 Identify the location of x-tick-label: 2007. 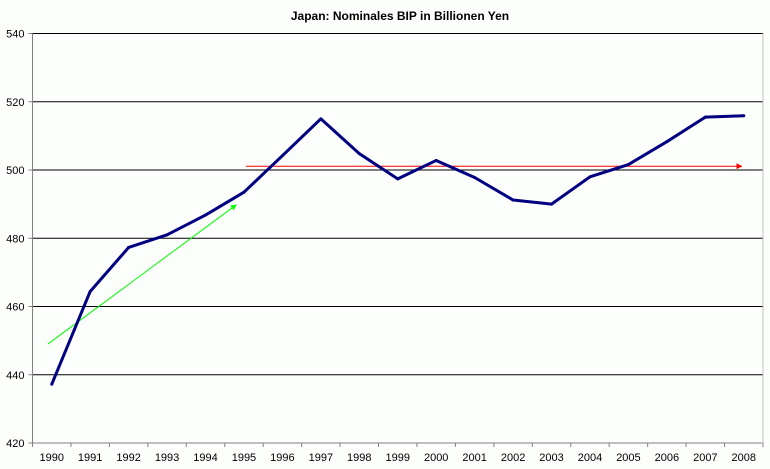
(705, 458).